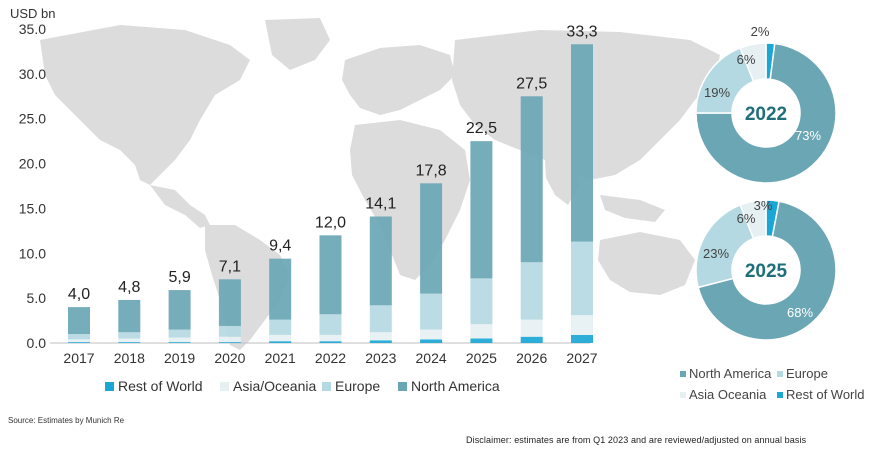 The height and width of the screenshot is (456, 881). Describe the element at coordinates (280, 358) in the screenshot. I see `x-tick-label: 2021` at that location.